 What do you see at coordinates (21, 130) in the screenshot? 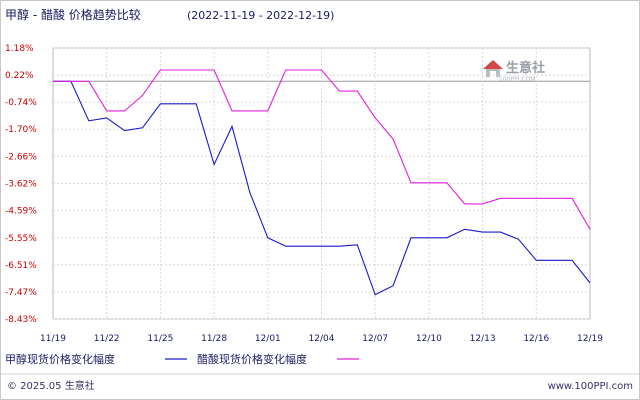
I see `y-tick-label: -1.70%` at bounding box center [21, 130].